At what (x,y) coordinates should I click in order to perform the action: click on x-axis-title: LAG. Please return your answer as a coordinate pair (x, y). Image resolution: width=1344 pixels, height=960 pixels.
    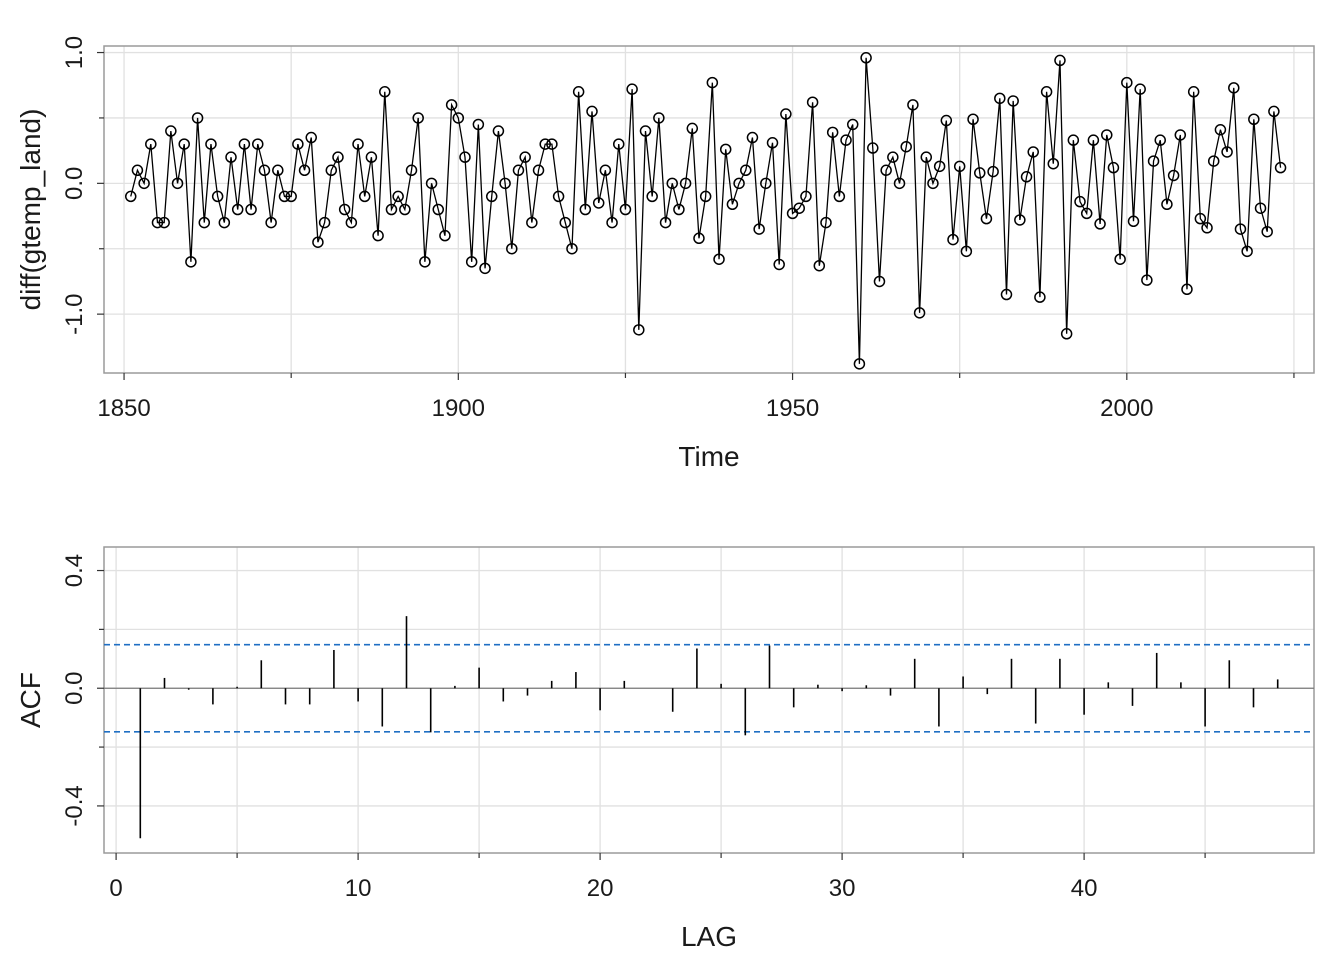
    Looking at the image, I should click on (709, 936).